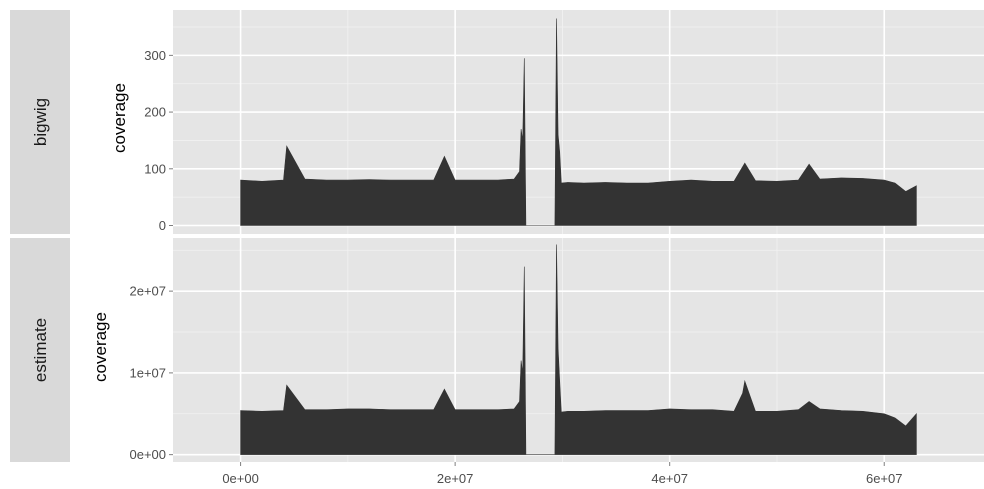 The width and height of the screenshot is (984, 489). What do you see at coordinates (455, 478) in the screenshot?
I see `x-tick-label: 2e+07` at bounding box center [455, 478].